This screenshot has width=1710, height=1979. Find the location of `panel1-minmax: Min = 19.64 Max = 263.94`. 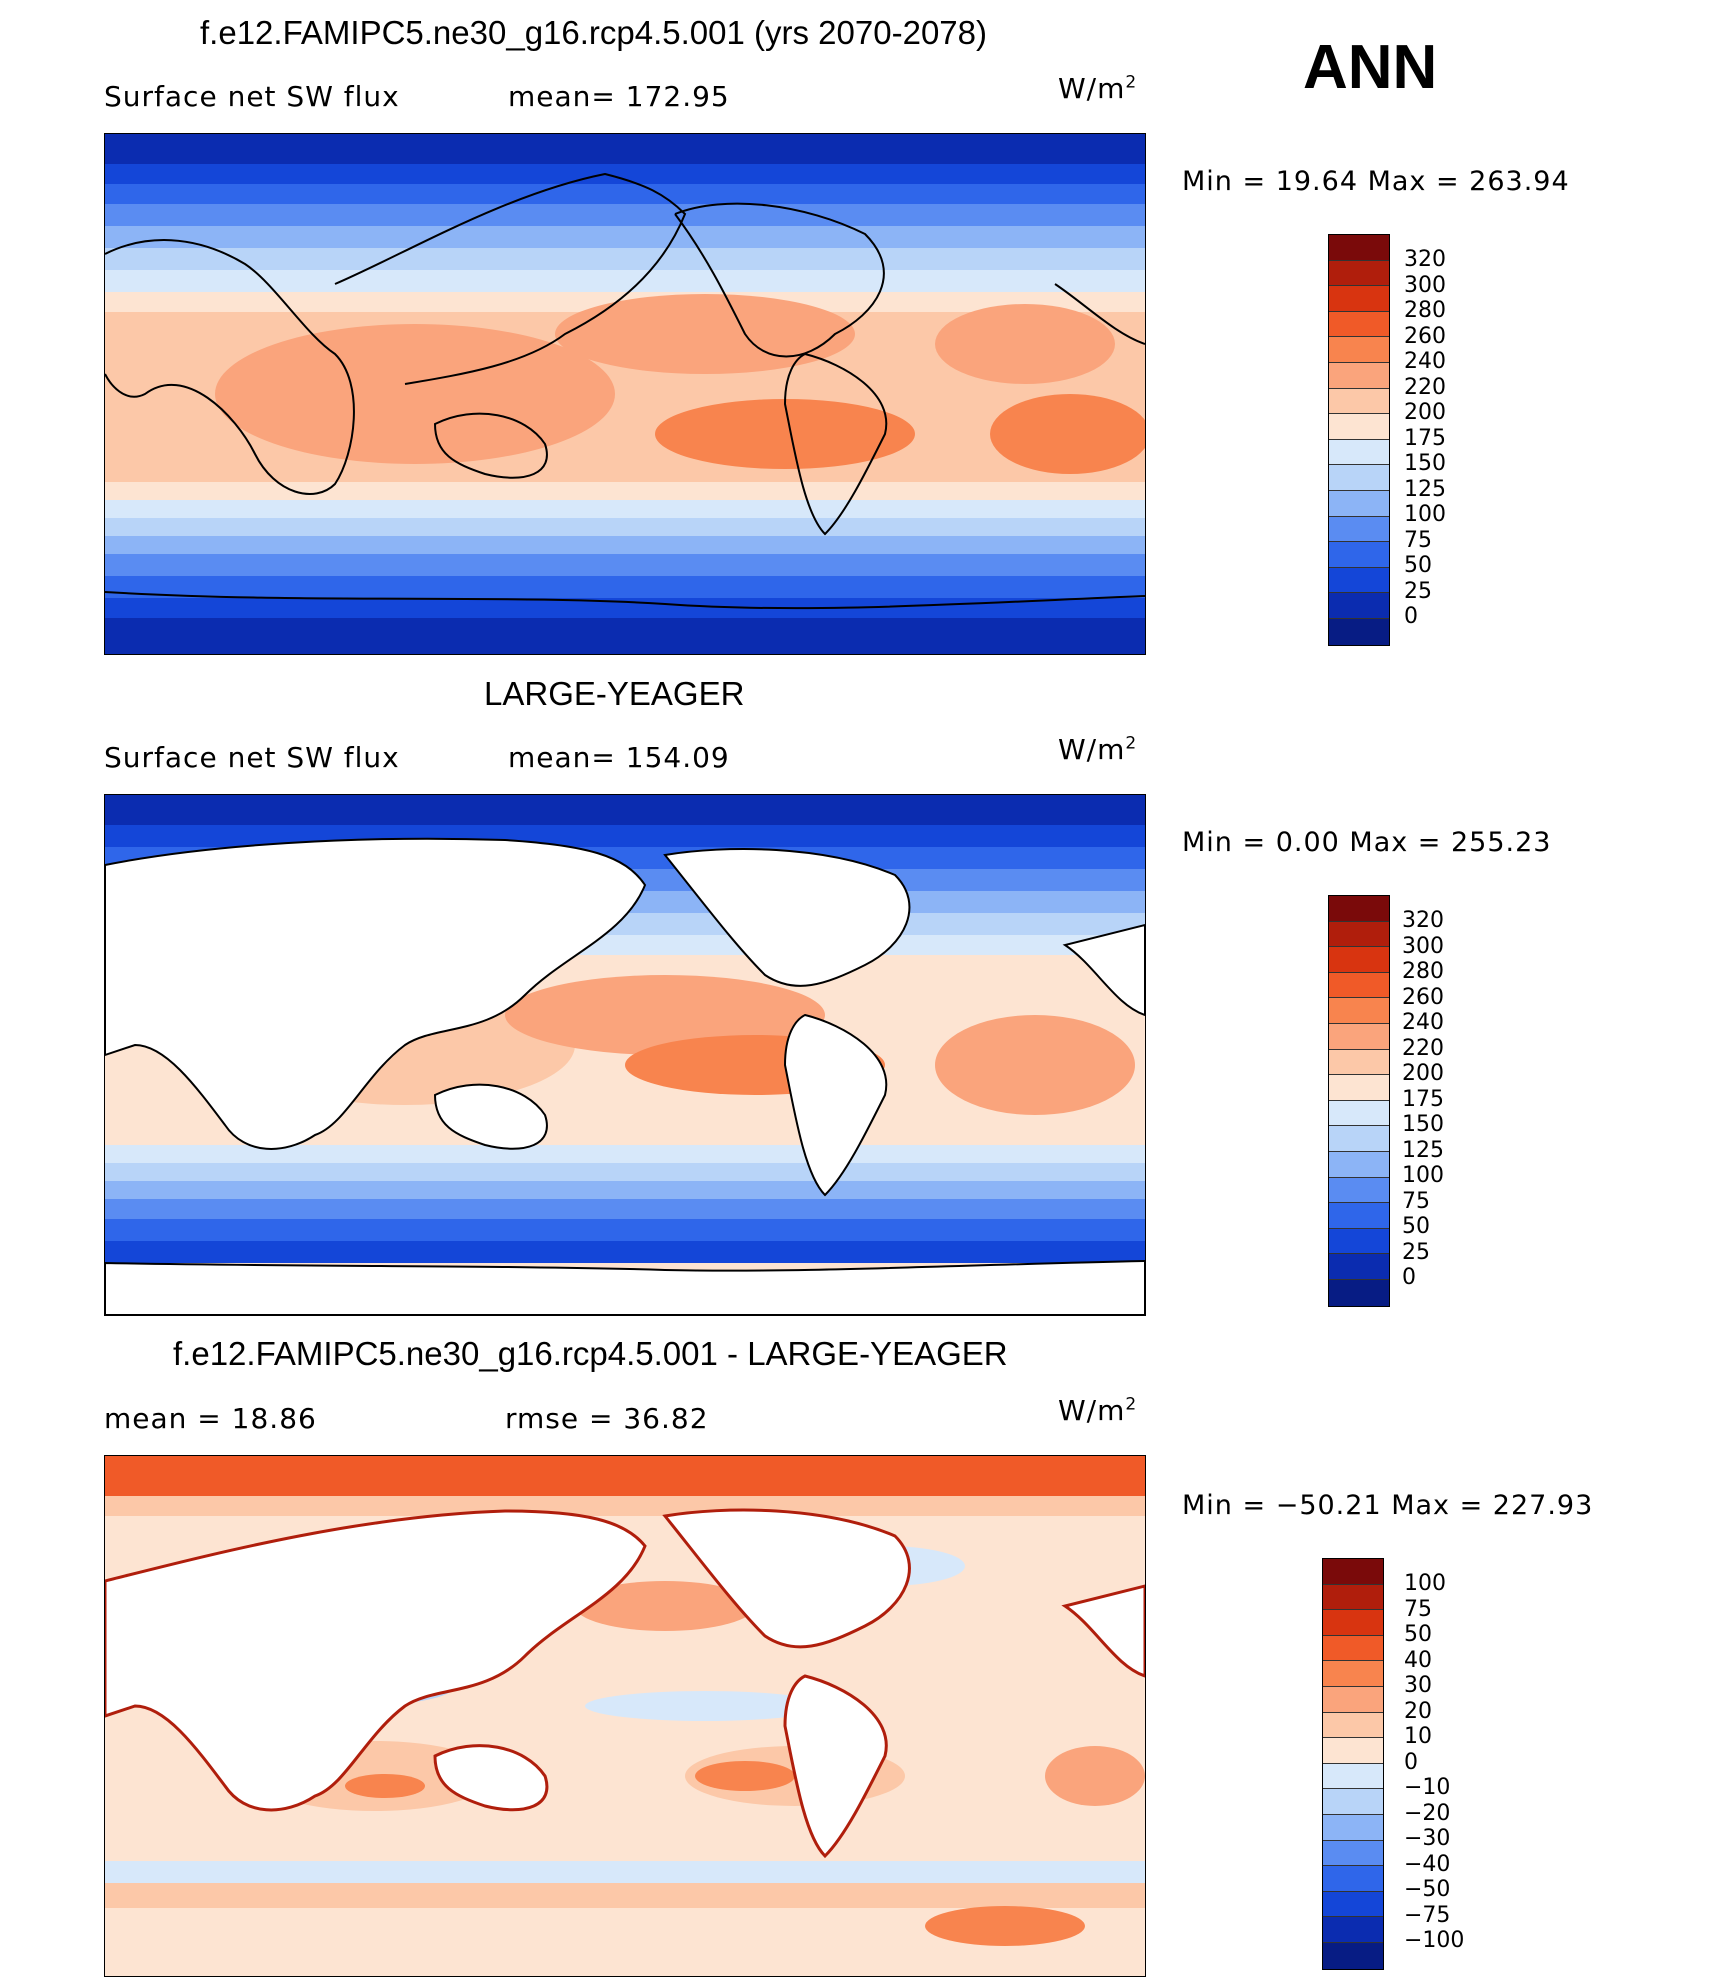

panel1-minmax: Min = 19.64 Max = 263.94 is located at coordinates (1376, 181).